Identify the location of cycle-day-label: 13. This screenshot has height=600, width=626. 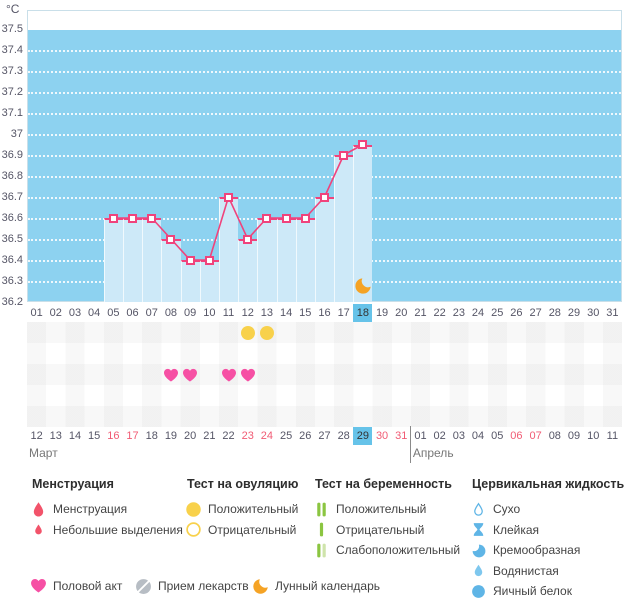
(267, 313).